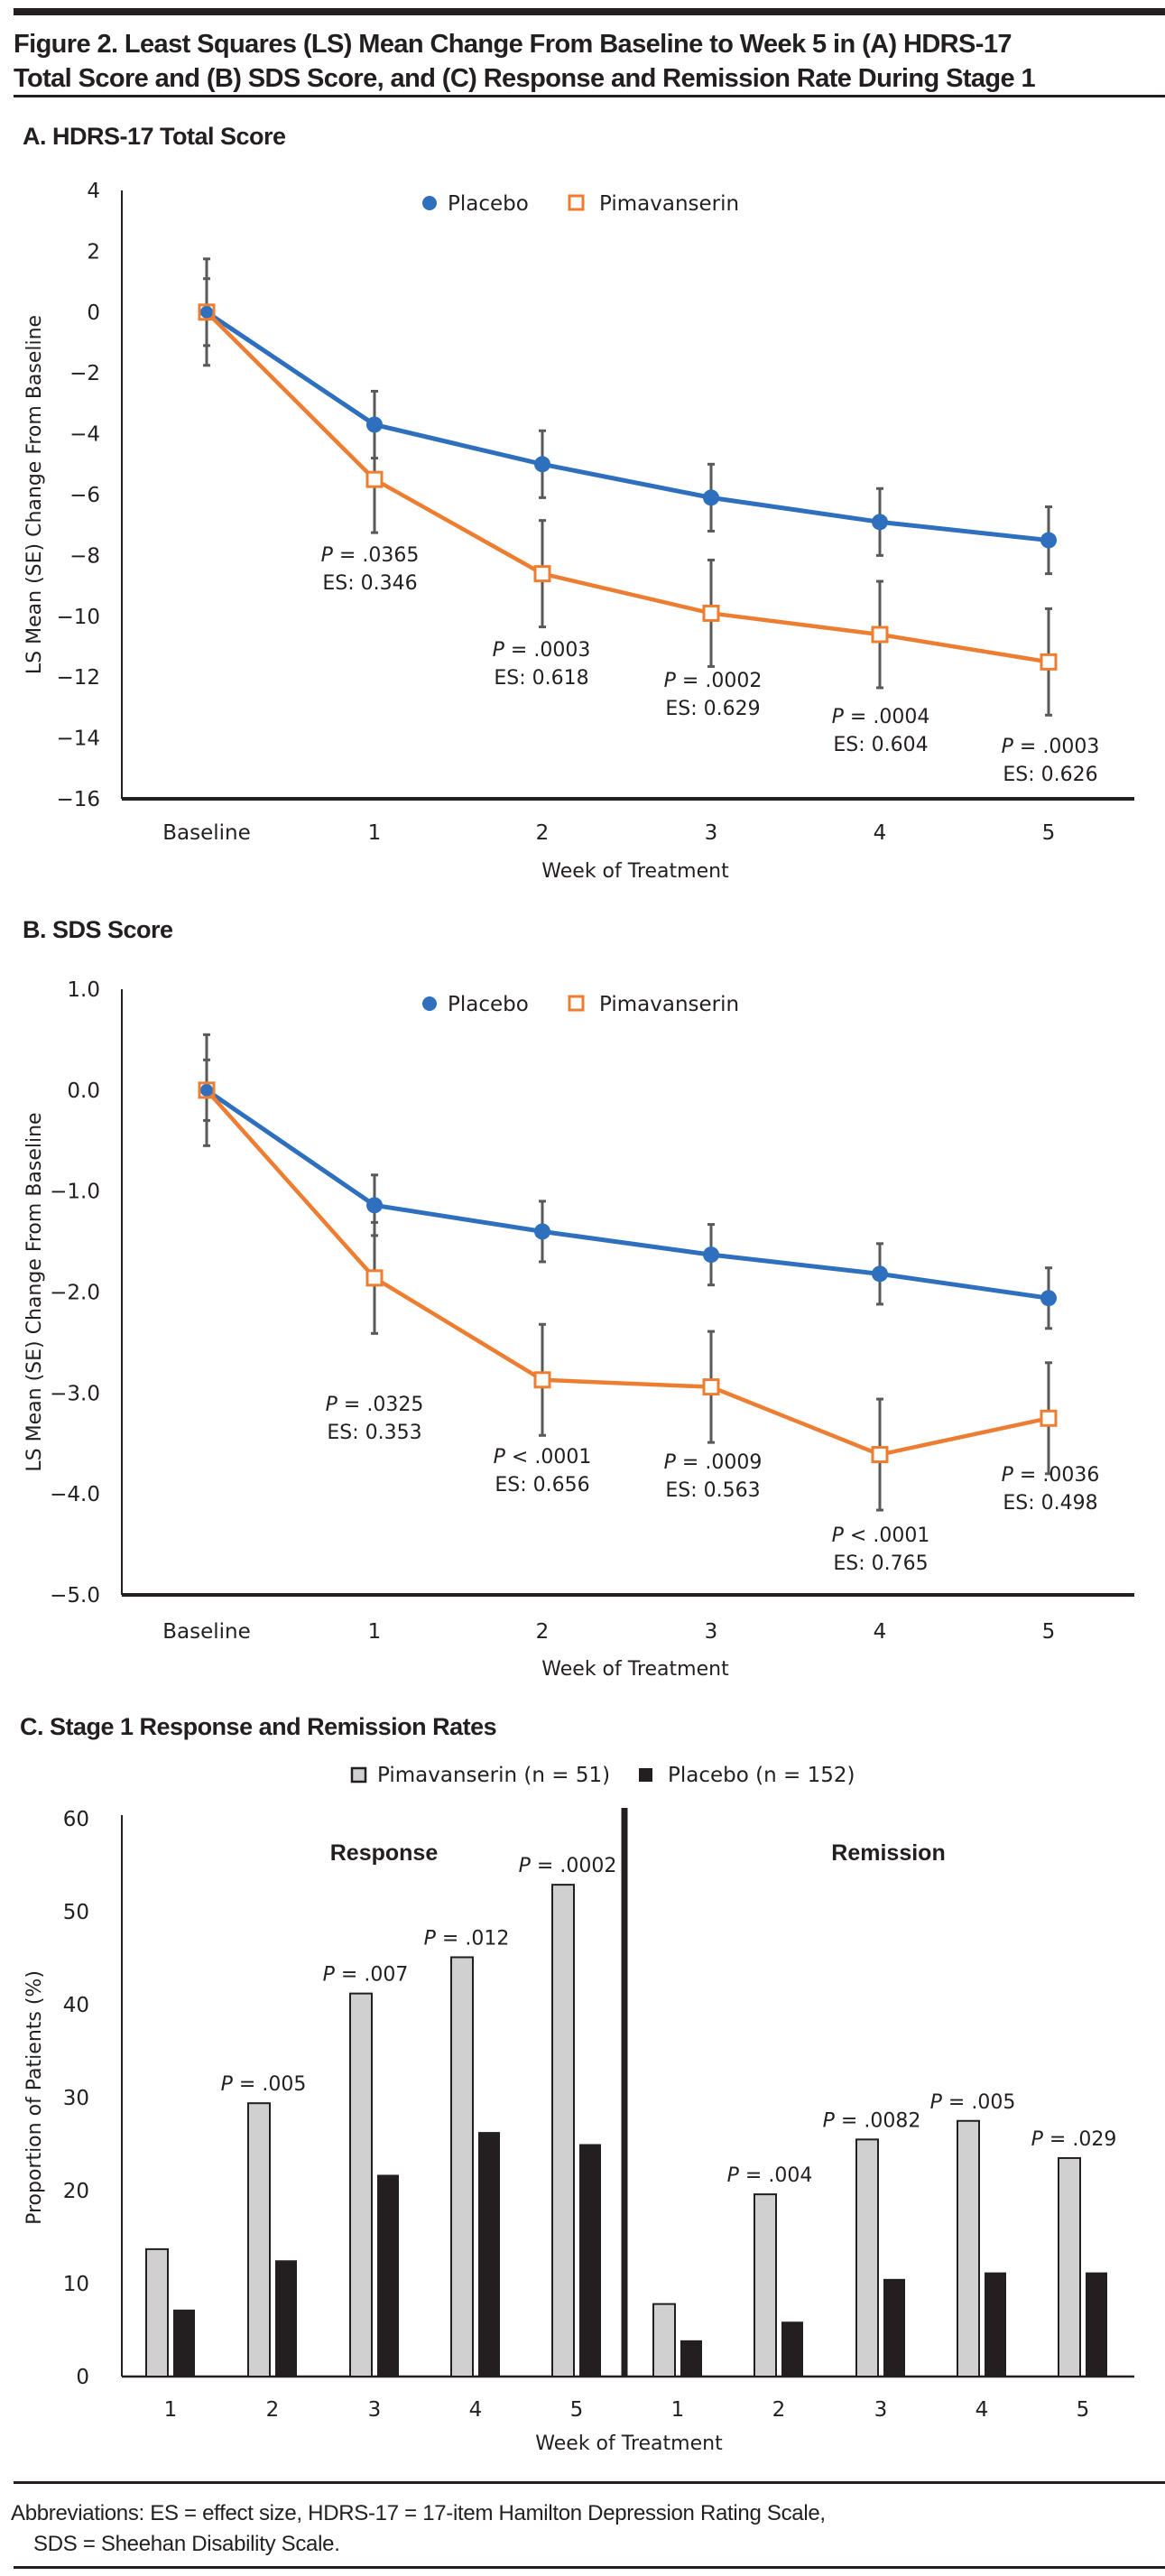 This screenshot has height=2576, width=1165. I want to click on p-value: = .0003, so click(1056, 747).